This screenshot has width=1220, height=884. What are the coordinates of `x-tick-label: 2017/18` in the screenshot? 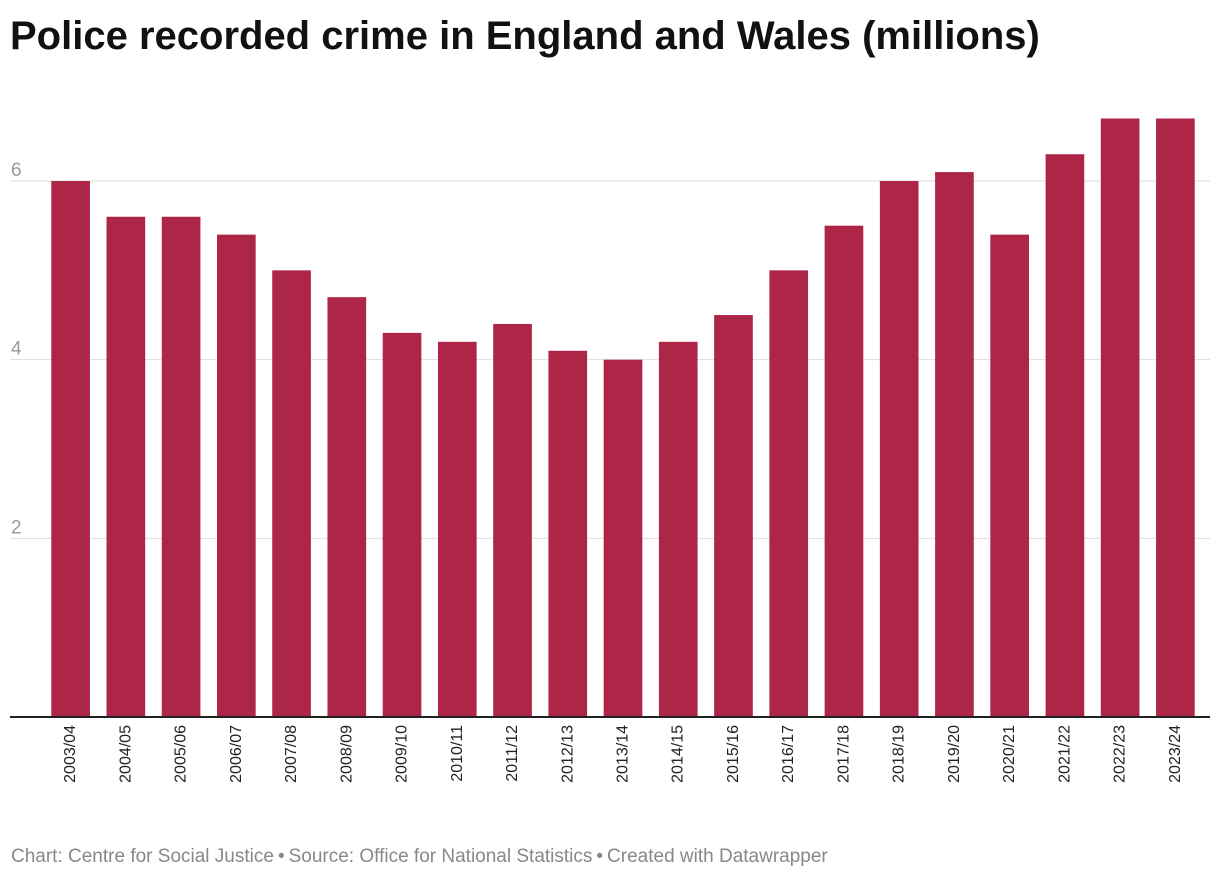 It's located at (843, 754).